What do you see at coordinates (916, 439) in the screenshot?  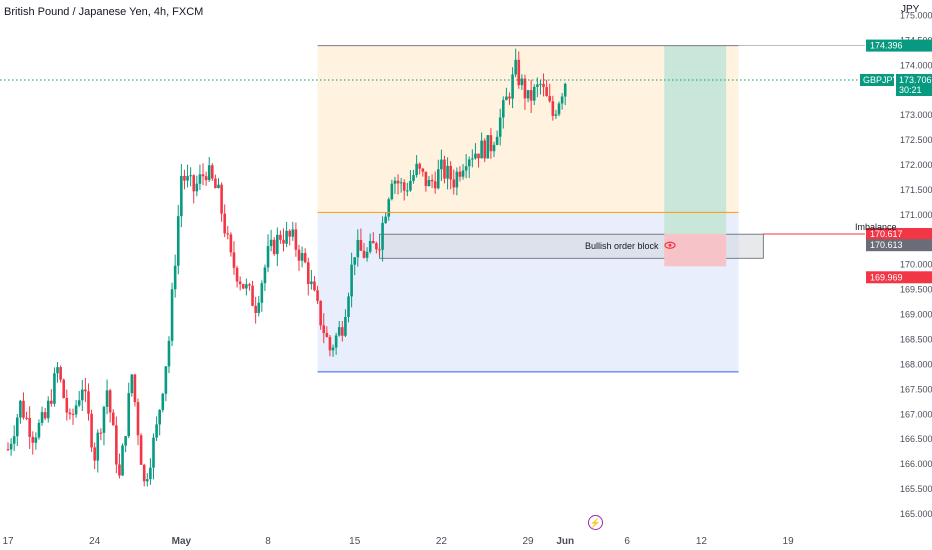 I see `y-tick-label: 166.500` at bounding box center [916, 439].